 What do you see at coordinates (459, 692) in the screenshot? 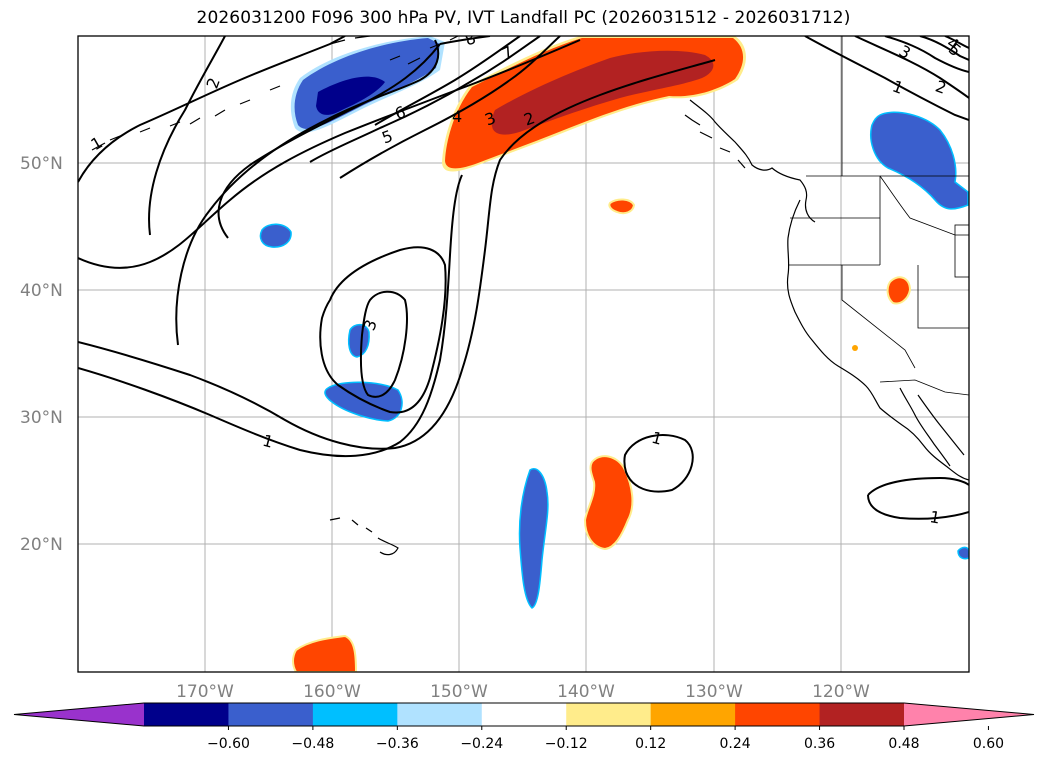
I see `lon-label-150w: 150°W` at bounding box center [459, 692].